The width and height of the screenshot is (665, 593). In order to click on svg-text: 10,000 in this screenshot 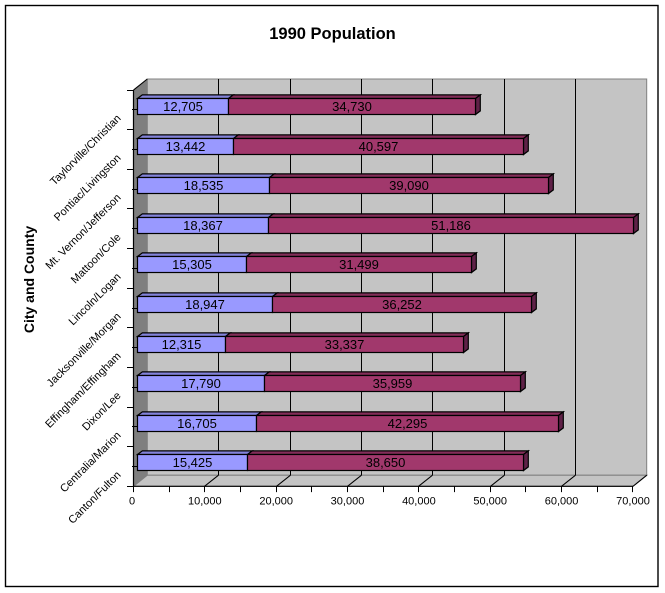, I will do `click(205, 502)`.